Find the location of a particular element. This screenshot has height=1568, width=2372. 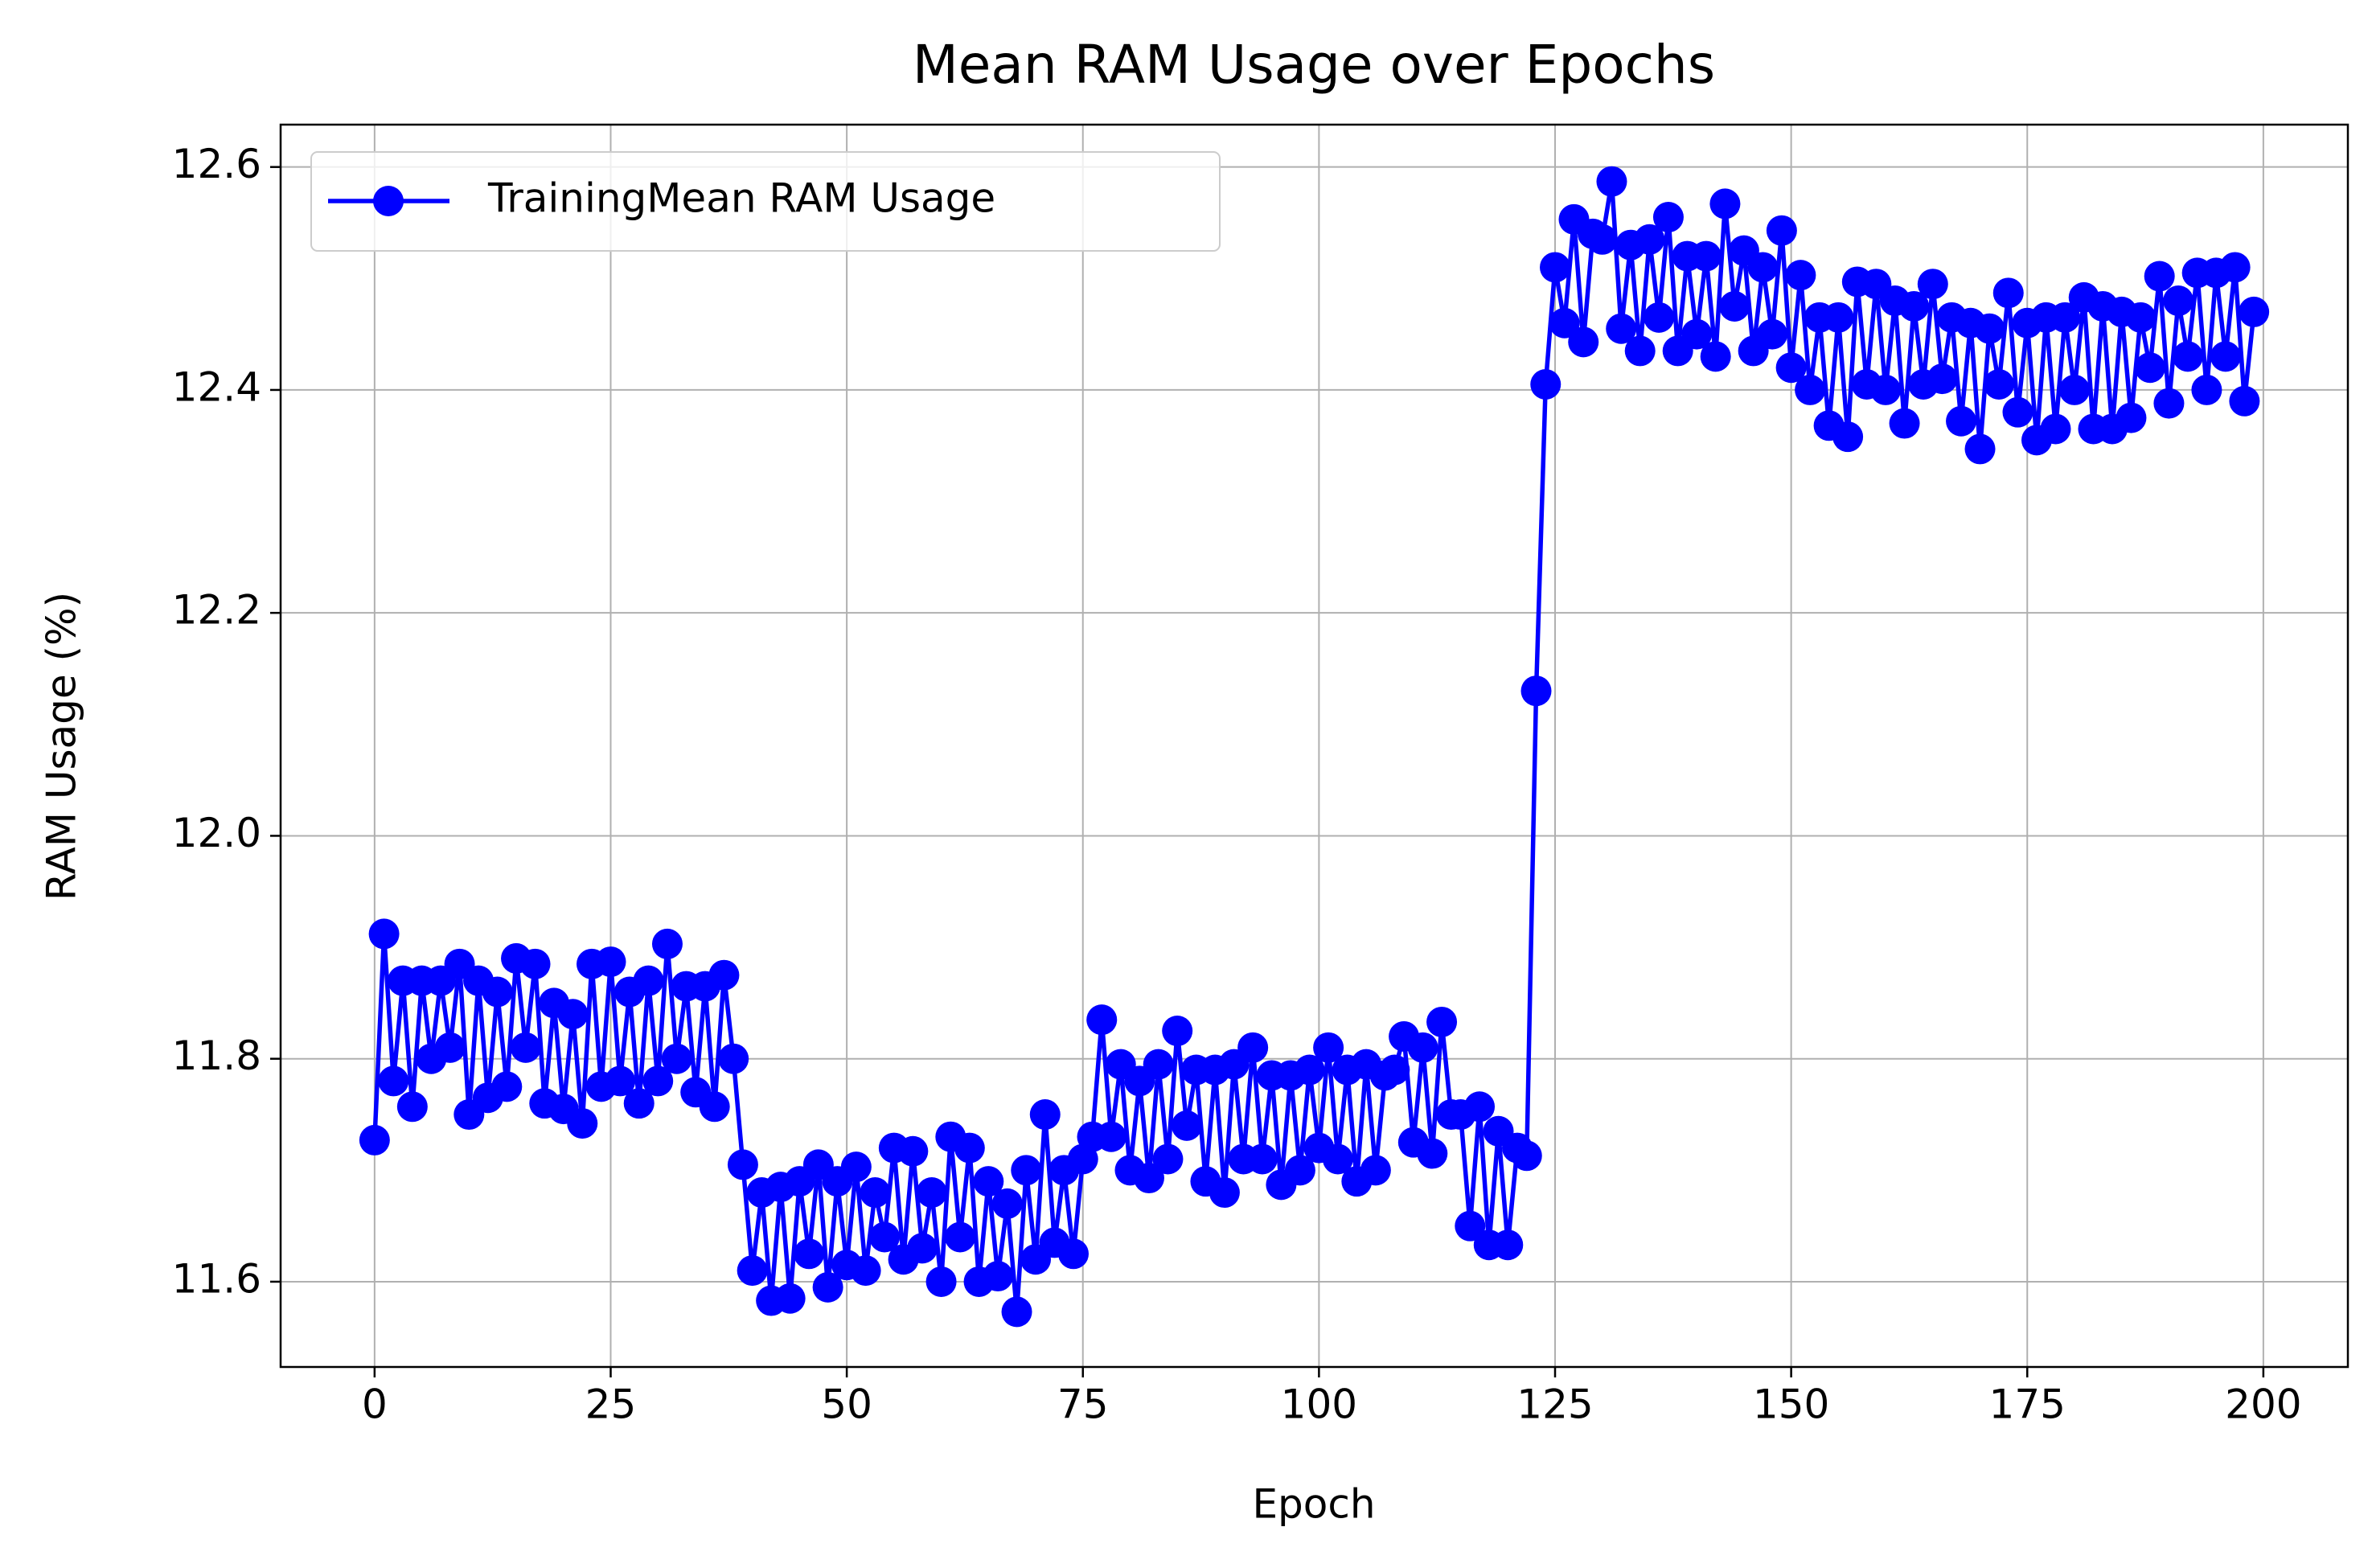

x-tick-label: 50 is located at coordinates (846, 1404).